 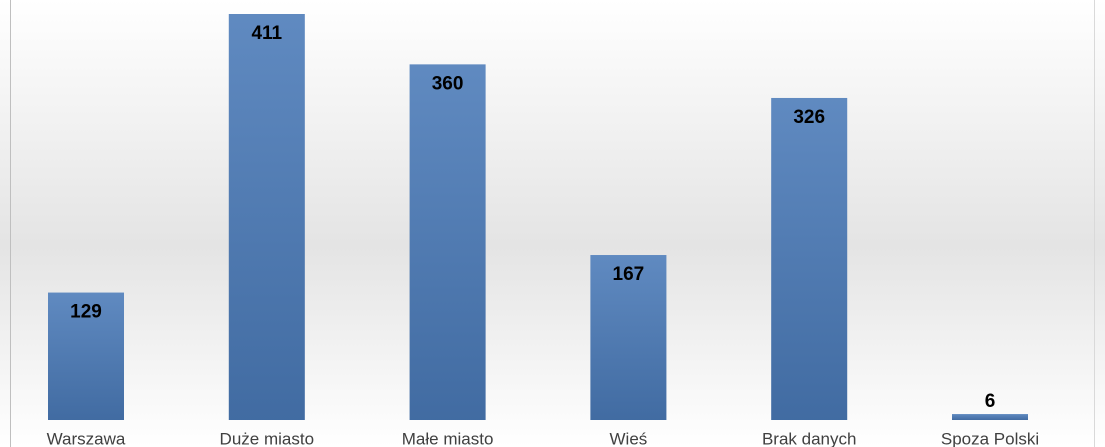 I want to click on x-tick-label: Duże miasto, so click(x=267, y=438).